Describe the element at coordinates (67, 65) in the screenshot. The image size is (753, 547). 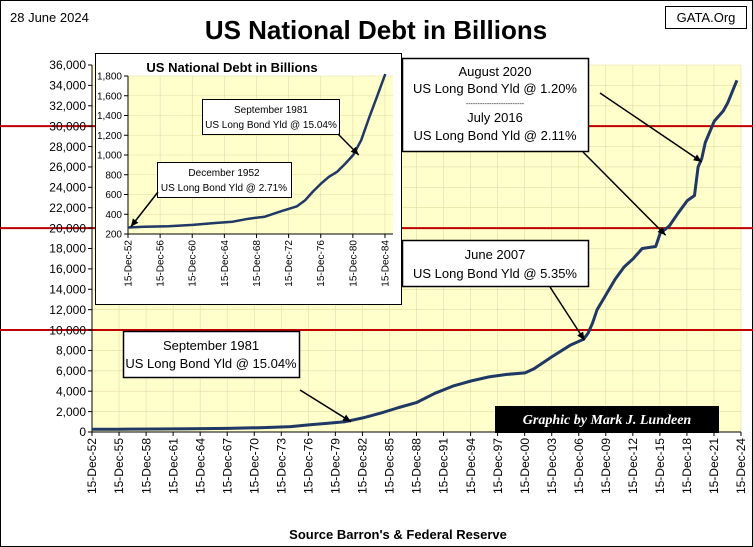
I see `main-y-tick-label: 36,000` at that location.